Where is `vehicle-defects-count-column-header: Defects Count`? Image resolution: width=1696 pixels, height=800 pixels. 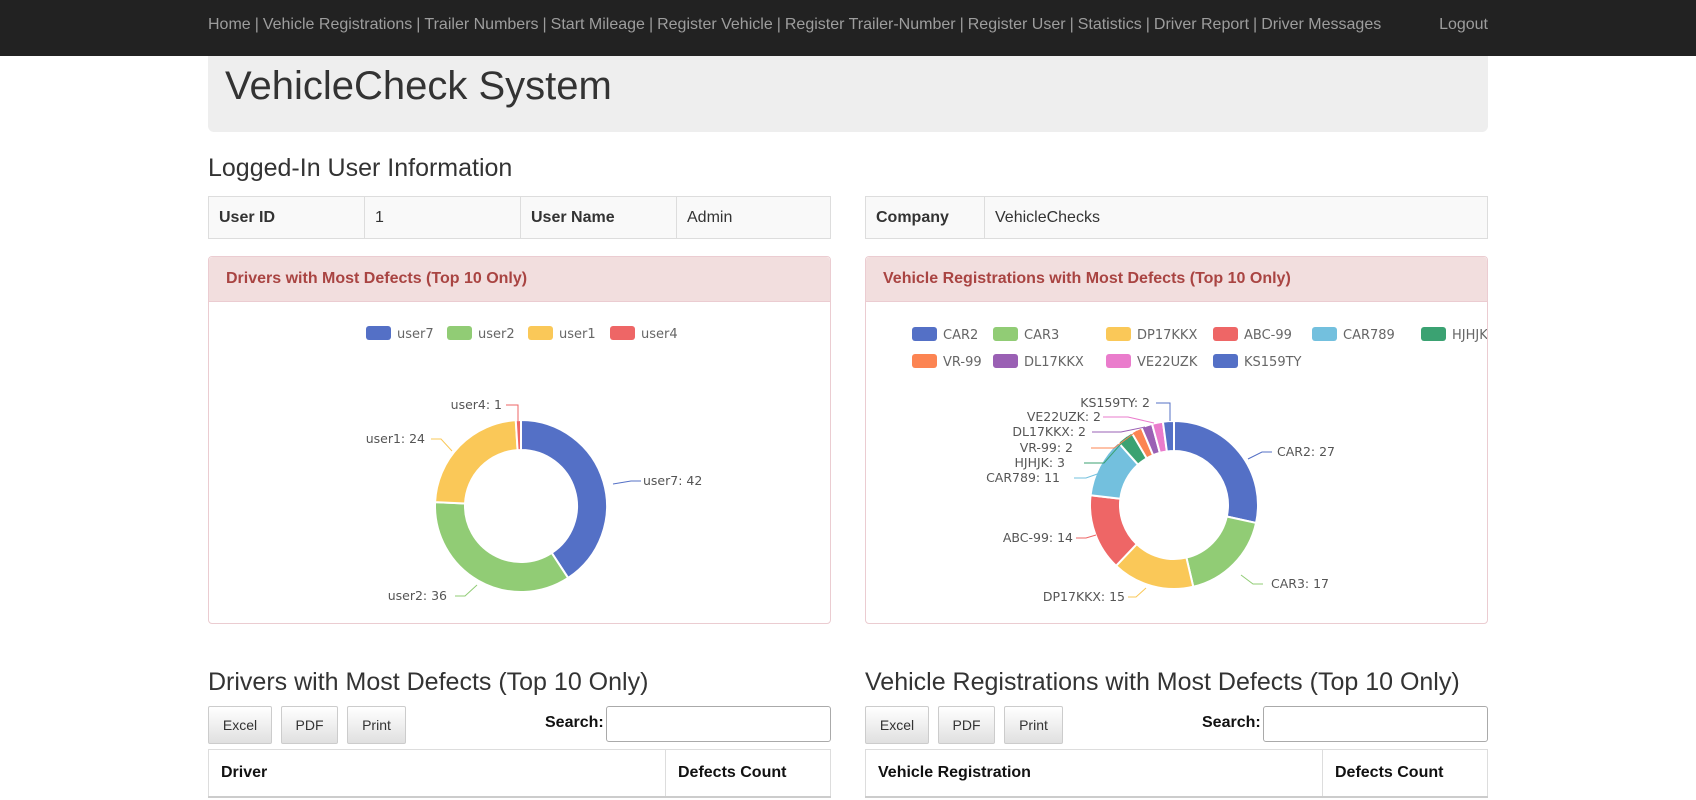
vehicle-defects-count-column-header: Defects Count is located at coordinates (1405, 773).